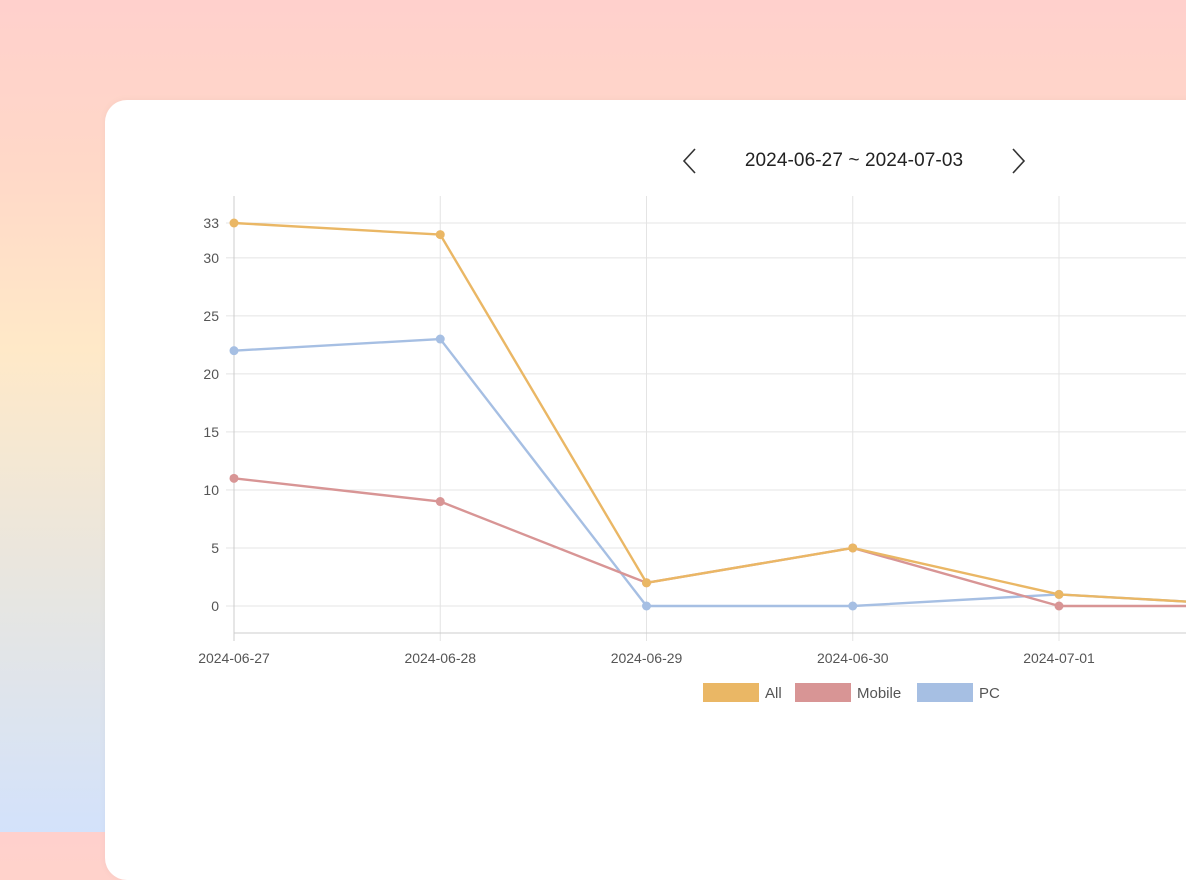  I want to click on legend-swatch-pc, so click(945, 692).